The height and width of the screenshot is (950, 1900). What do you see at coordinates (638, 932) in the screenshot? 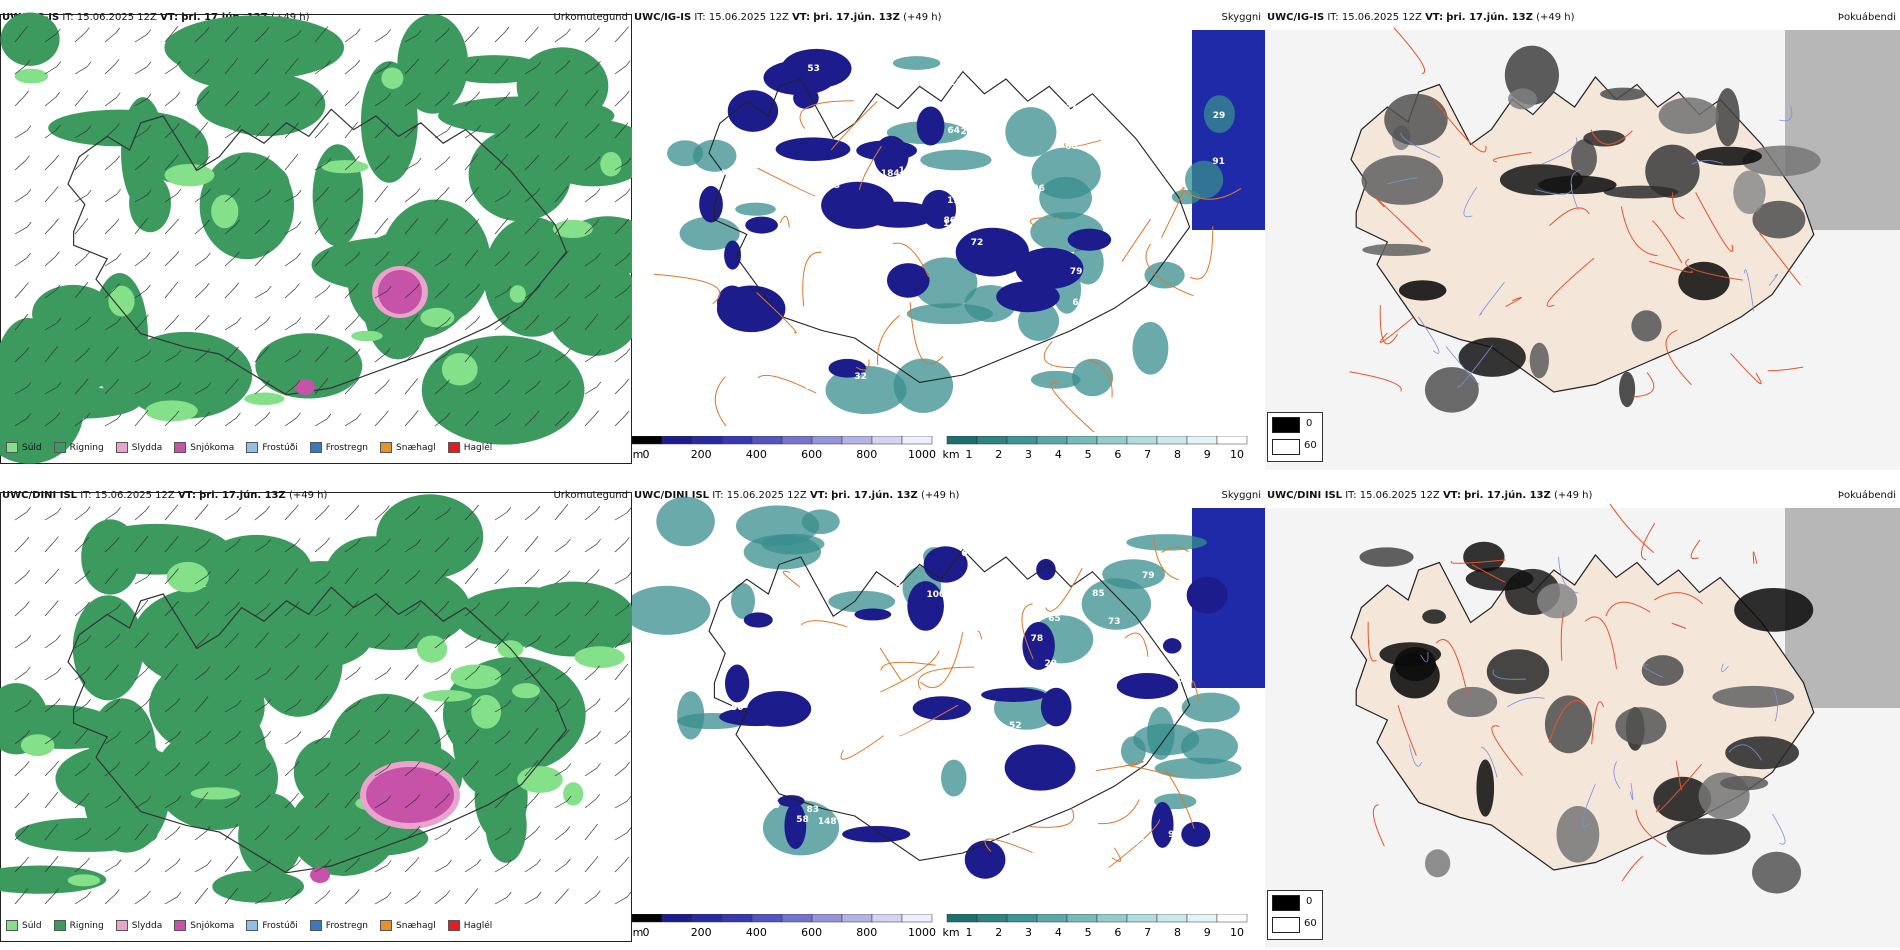
I see `cloud-cbar-unit: m` at bounding box center [638, 932].